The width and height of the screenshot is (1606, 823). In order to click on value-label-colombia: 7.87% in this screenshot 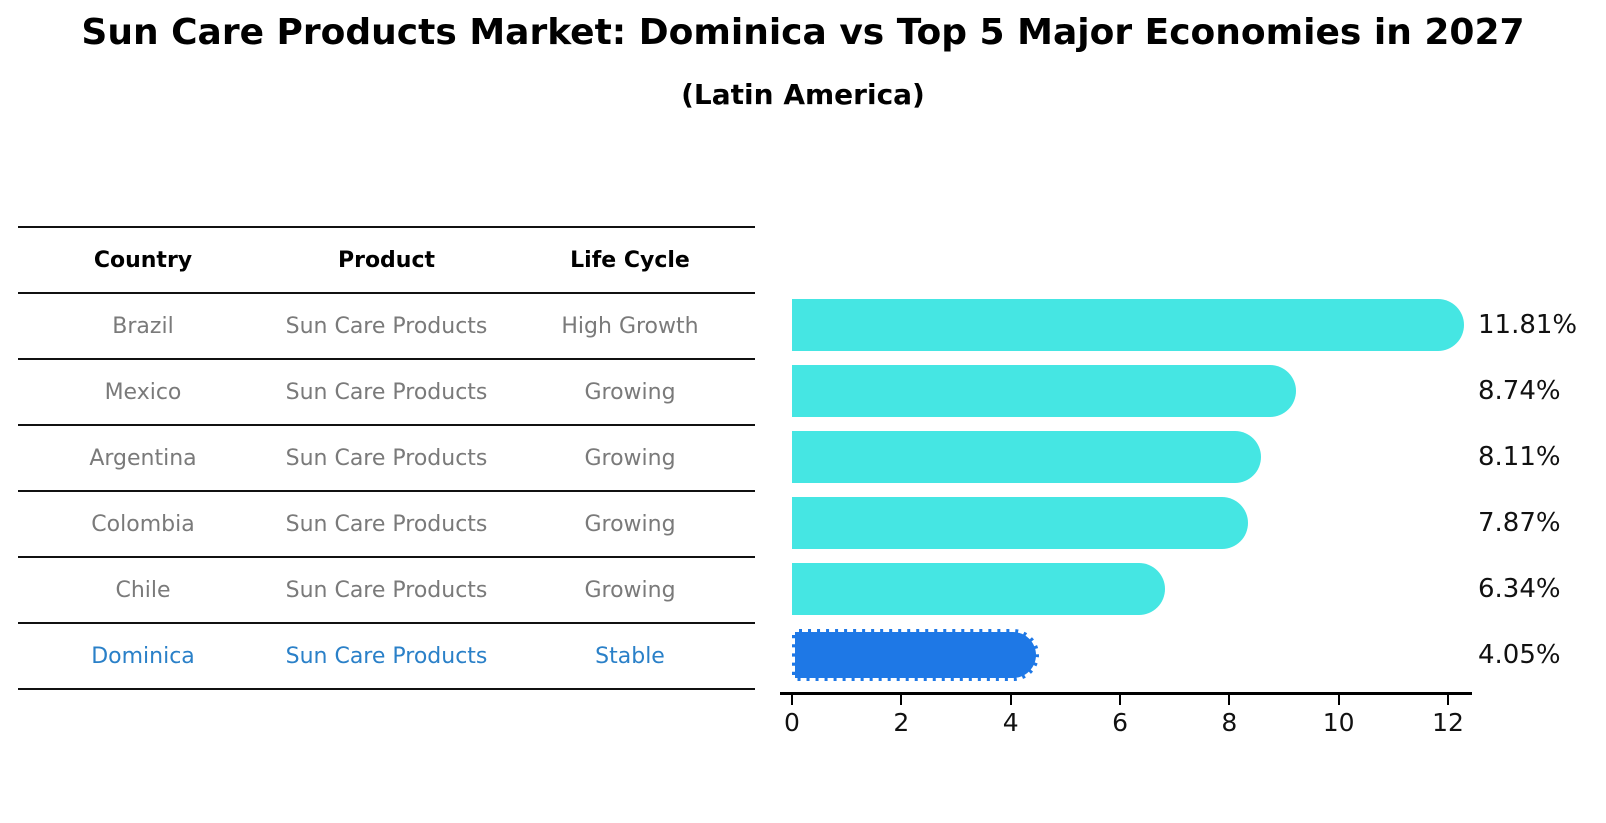, I will do `click(1519, 523)`.